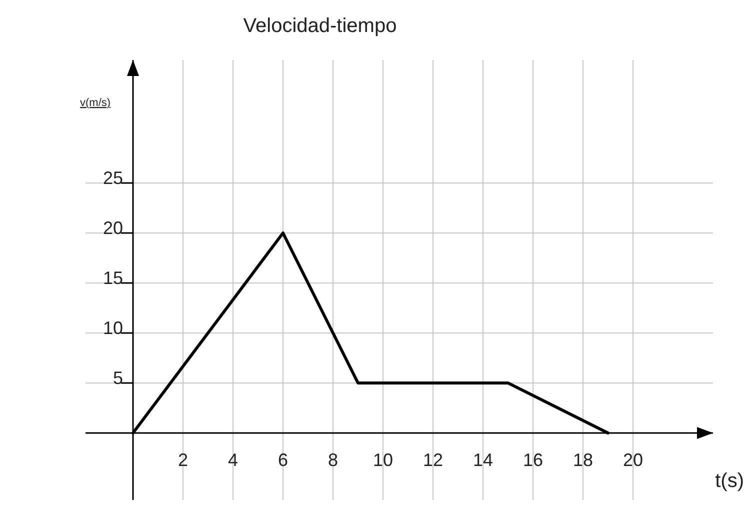 Image resolution: width=753 pixels, height=506 pixels. What do you see at coordinates (112, 278) in the screenshot?
I see `y-tick-label: 15` at bounding box center [112, 278].